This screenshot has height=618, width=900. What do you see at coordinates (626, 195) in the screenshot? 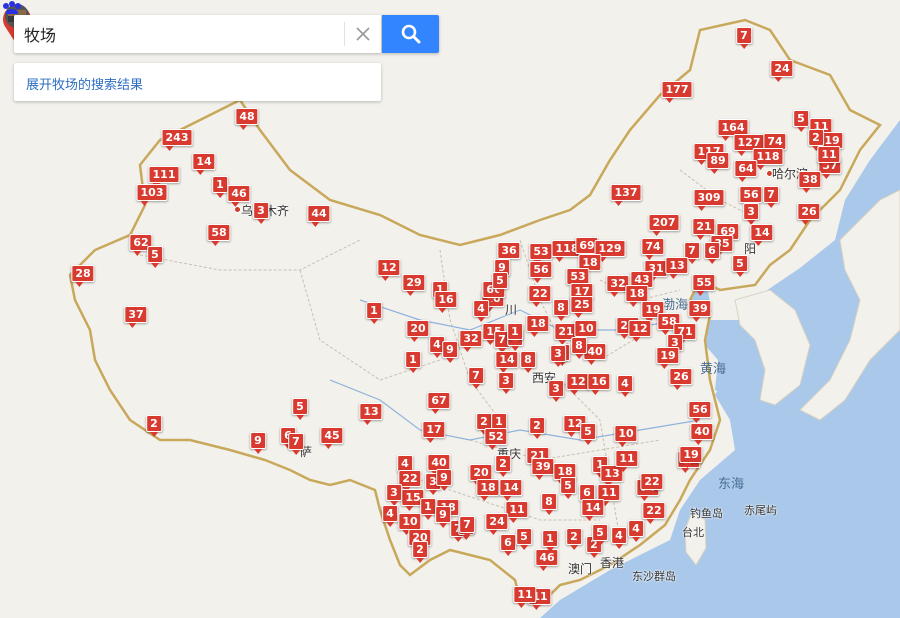
I see `result-marker: 137` at bounding box center [626, 195].